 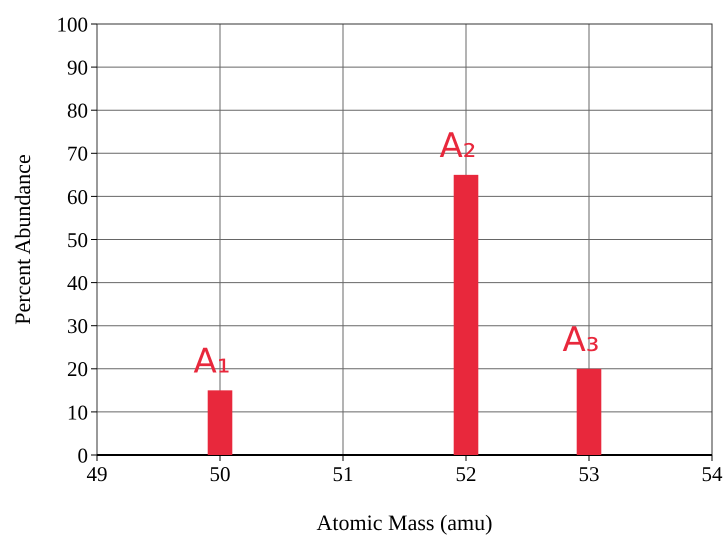 I want to click on y-tick-label: 30, so click(x=77, y=326).